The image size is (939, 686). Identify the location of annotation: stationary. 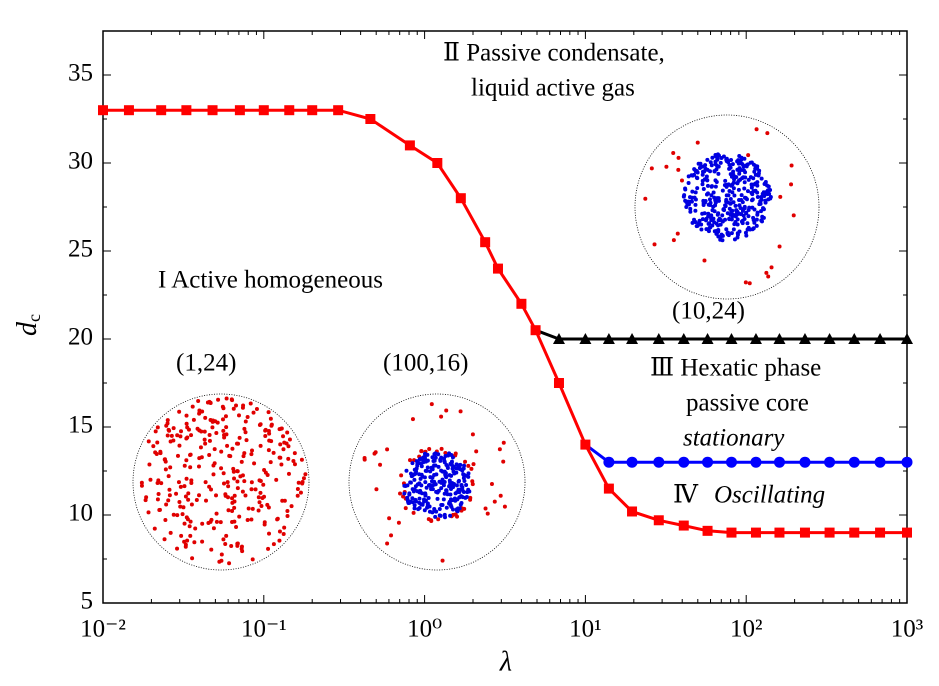
(734, 438).